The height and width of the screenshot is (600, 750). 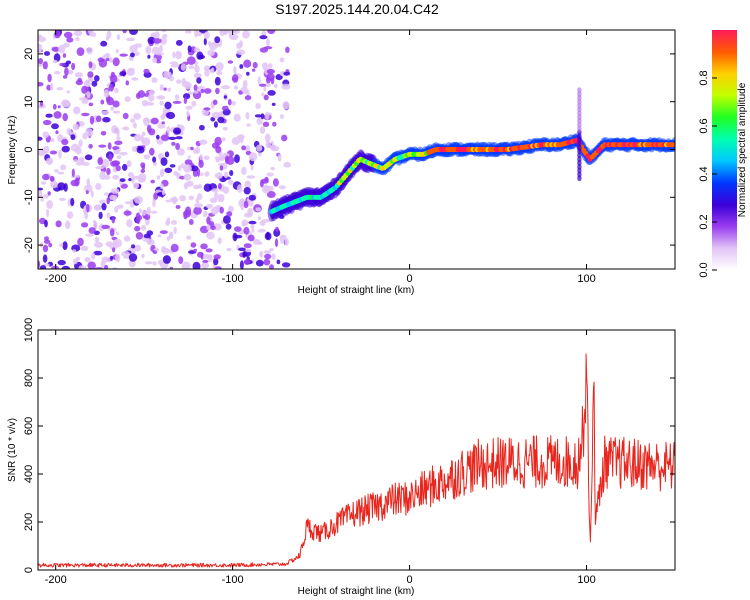 What do you see at coordinates (356, 290) in the screenshot?
I see `spectrogram-x-label: Height of straight line (km)` at bounding box center [356, 290].